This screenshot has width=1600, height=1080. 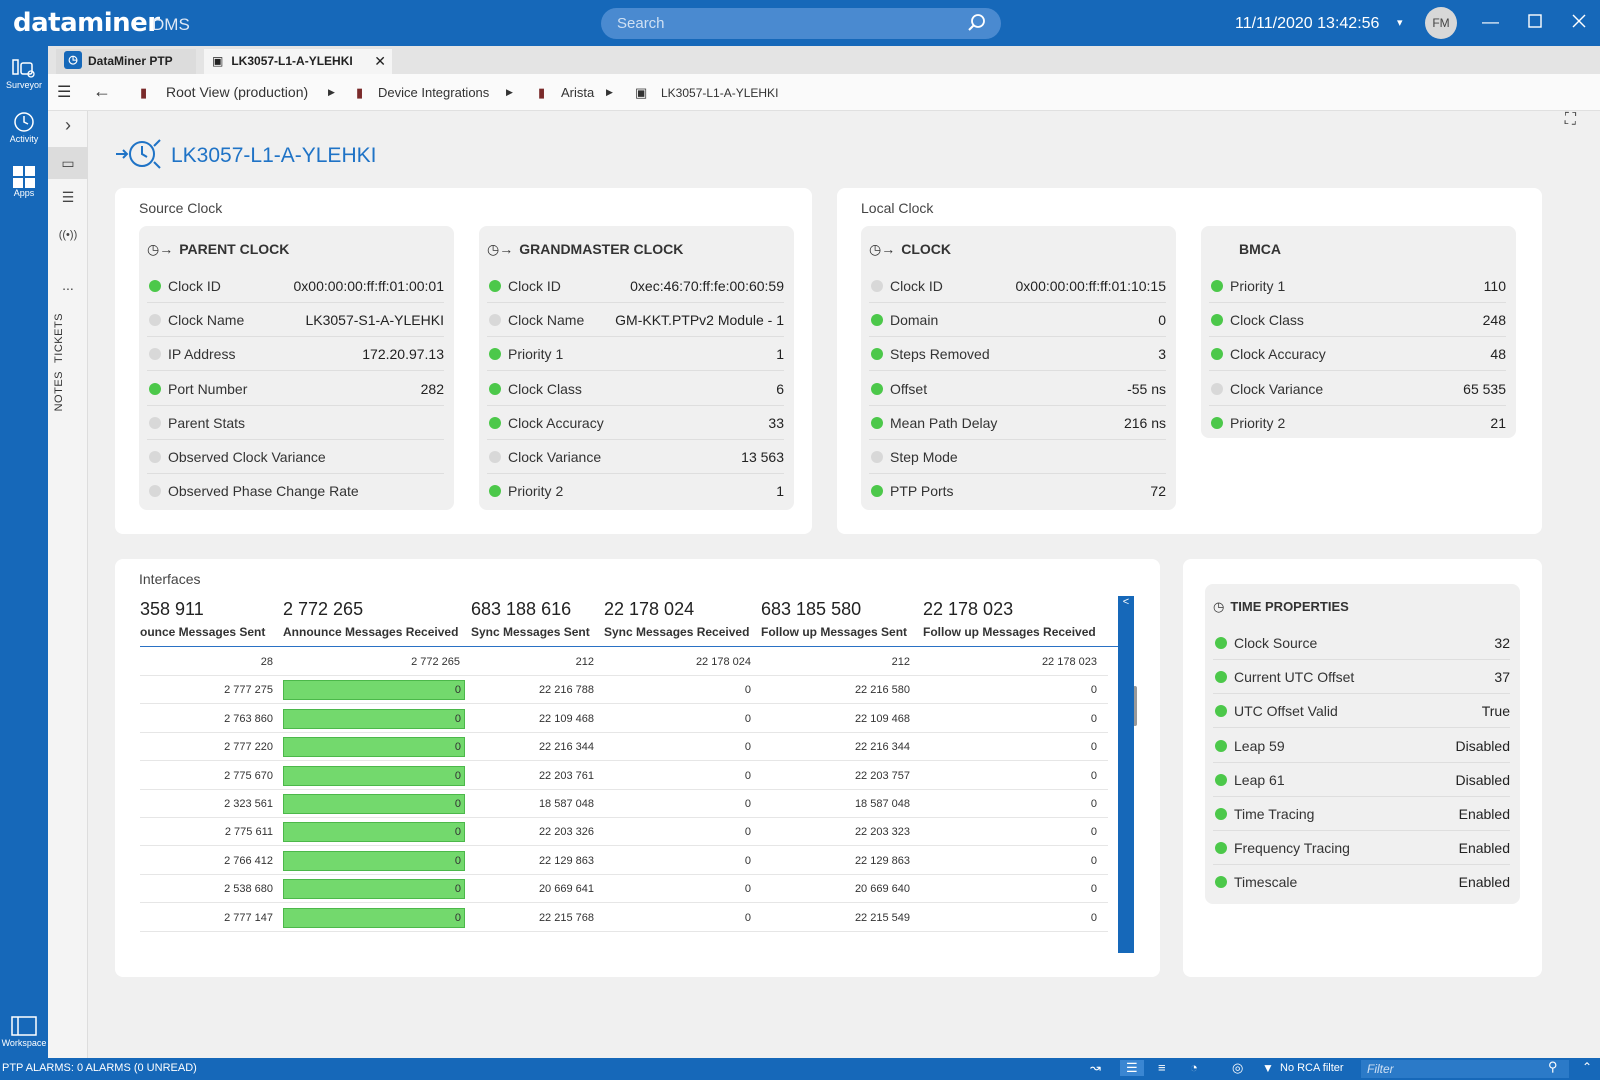 What do you see at coordinates (1194, 1067) in the screenshot?
I see `pie-icon: ◔` at bounding box center [1194, 1067].